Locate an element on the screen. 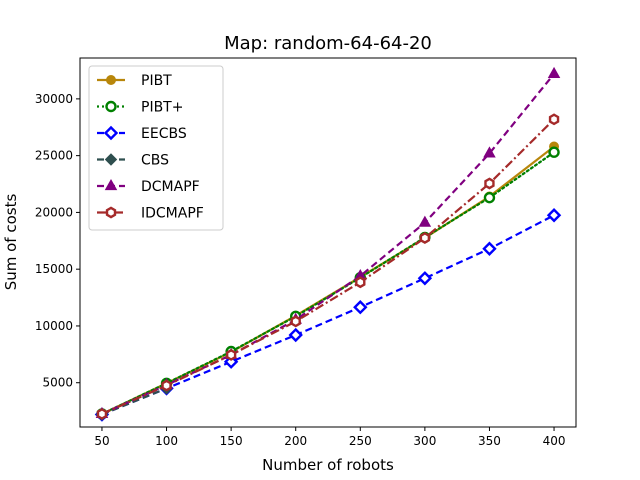  y-tick-label: 20000 is located at coordinates (54, 212).